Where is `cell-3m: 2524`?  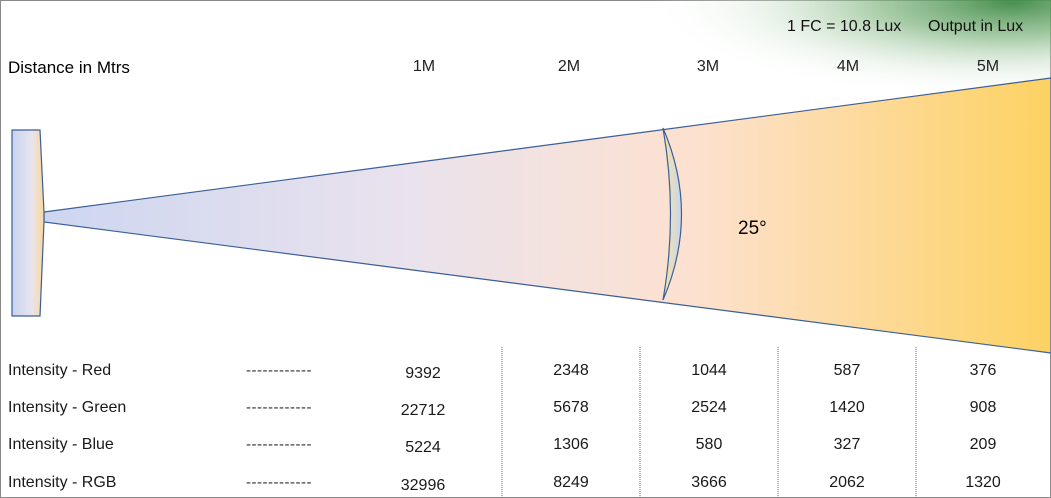
cell-3m: 2524 is located at coordinates (709, 407).